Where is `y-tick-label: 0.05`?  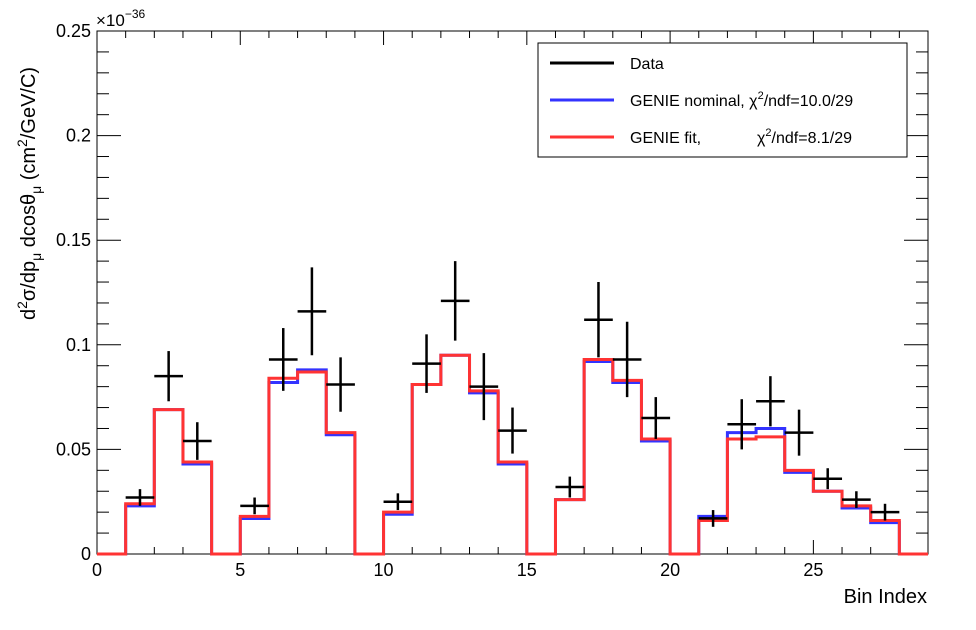
y-tick-label: 0.05 is located at coordinates (73, 449).